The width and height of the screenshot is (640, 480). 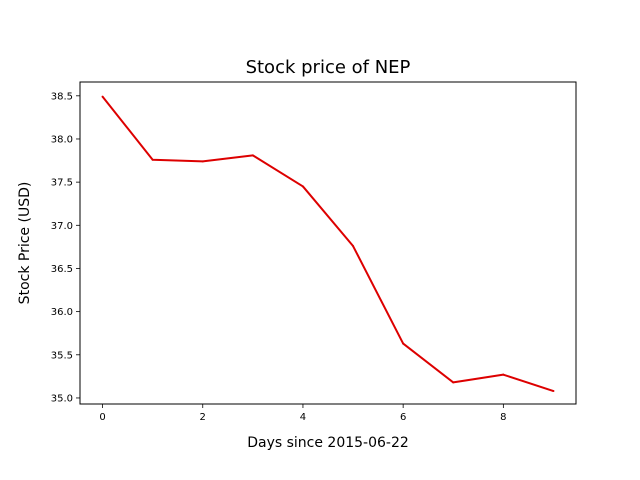 I want to click on y-tick-label: 37.5, so click(x=62, y=183).